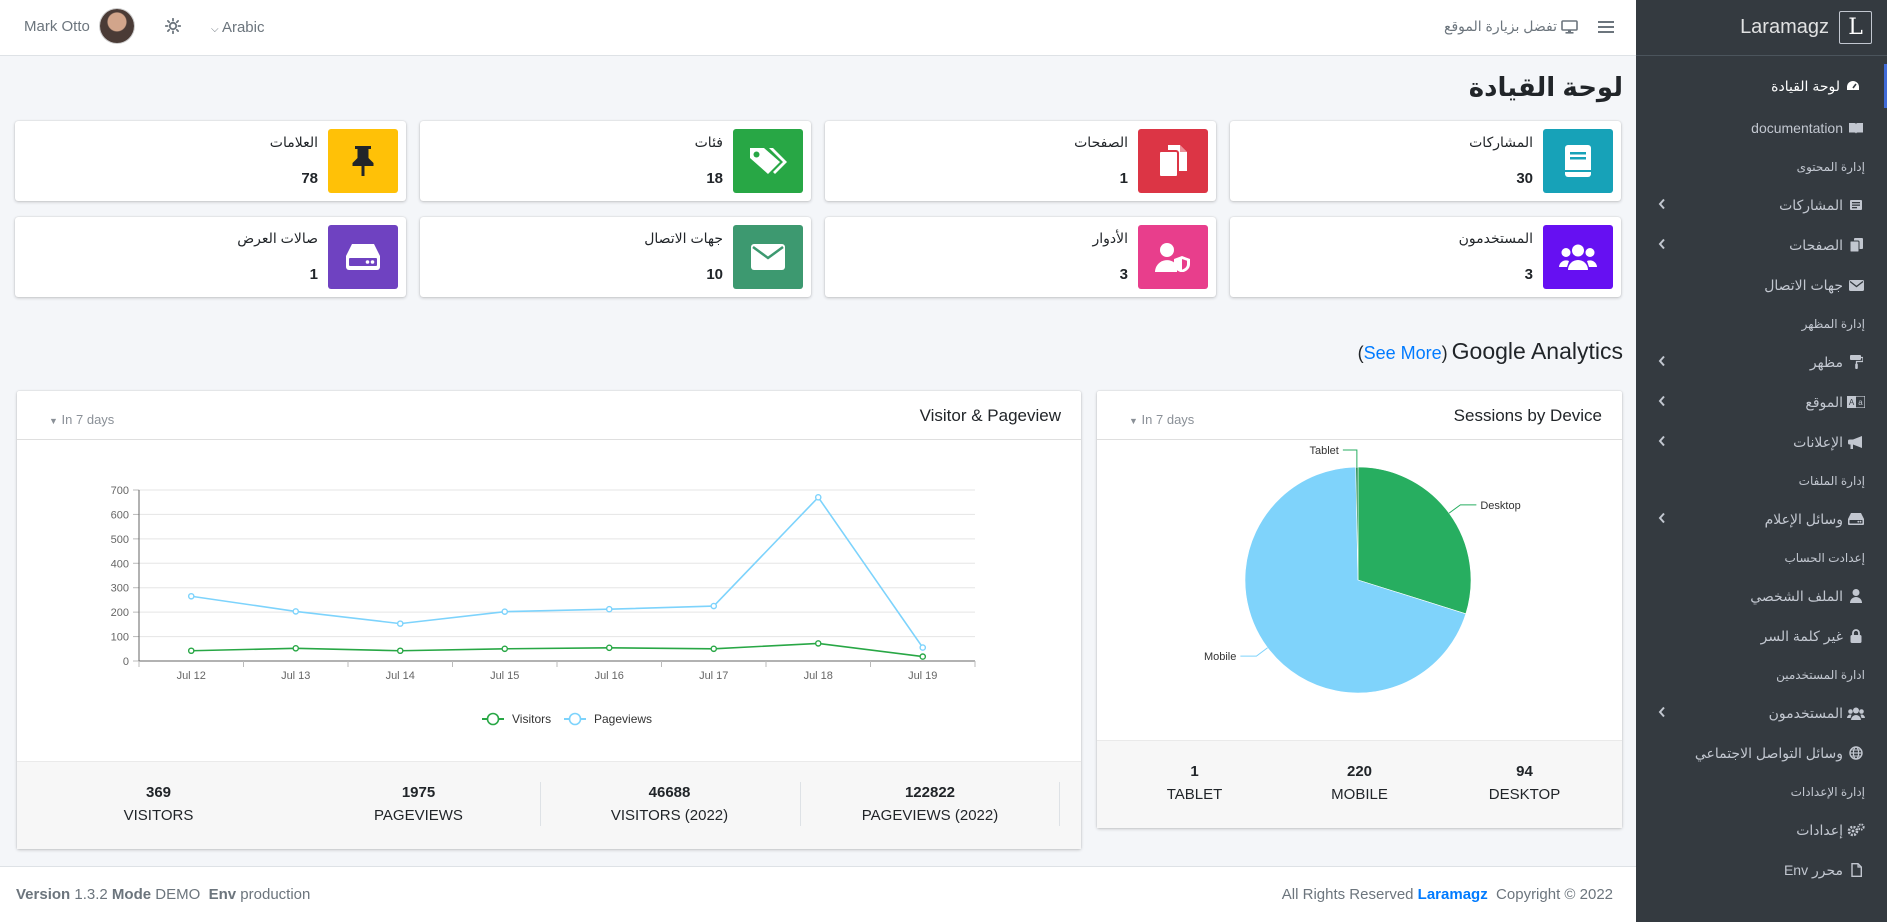 The height and width of the screenshot is (922, 1887). What do you see at coordinates (1856, 713) in the screenshot?
I see `users-icon` at bounding box center [1856, 713].